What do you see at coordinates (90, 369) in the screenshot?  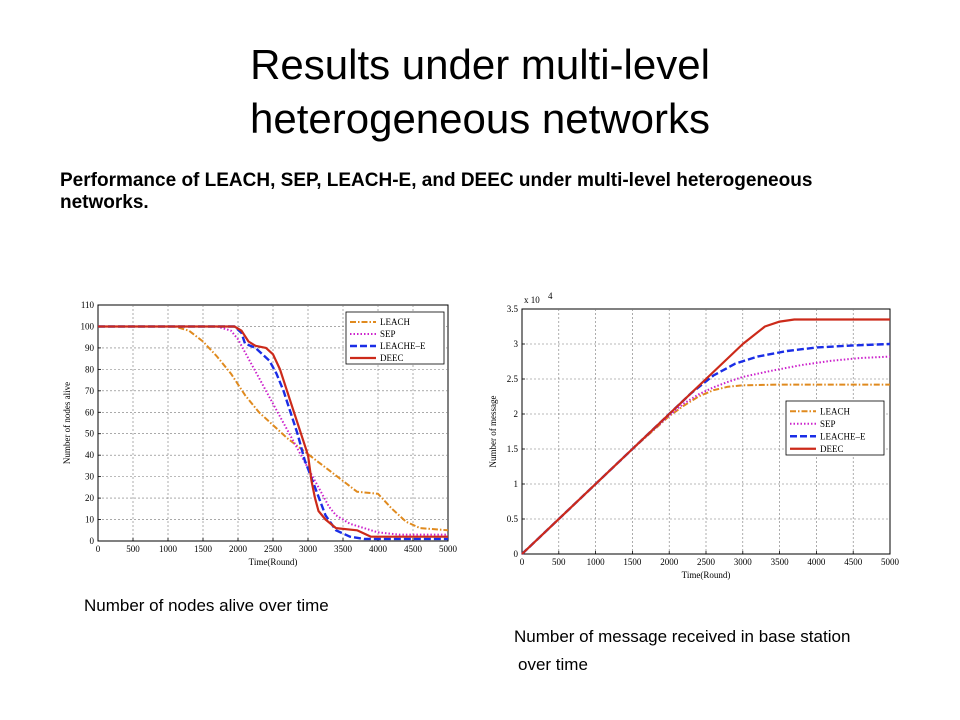 I see `y-tick-label: 80` at bounding box center [90, 369].